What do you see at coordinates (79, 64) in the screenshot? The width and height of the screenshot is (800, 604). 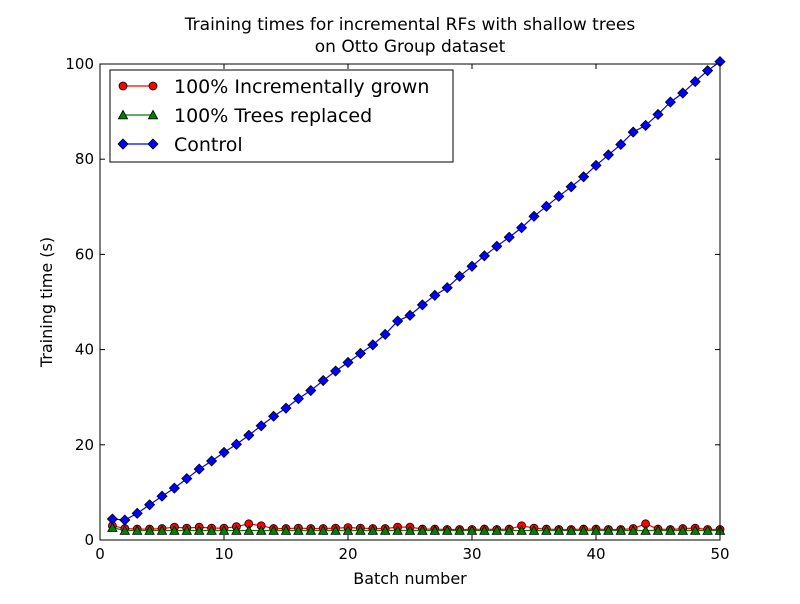 I see `y-tick-label: 100` at bounding box center [79, 64].